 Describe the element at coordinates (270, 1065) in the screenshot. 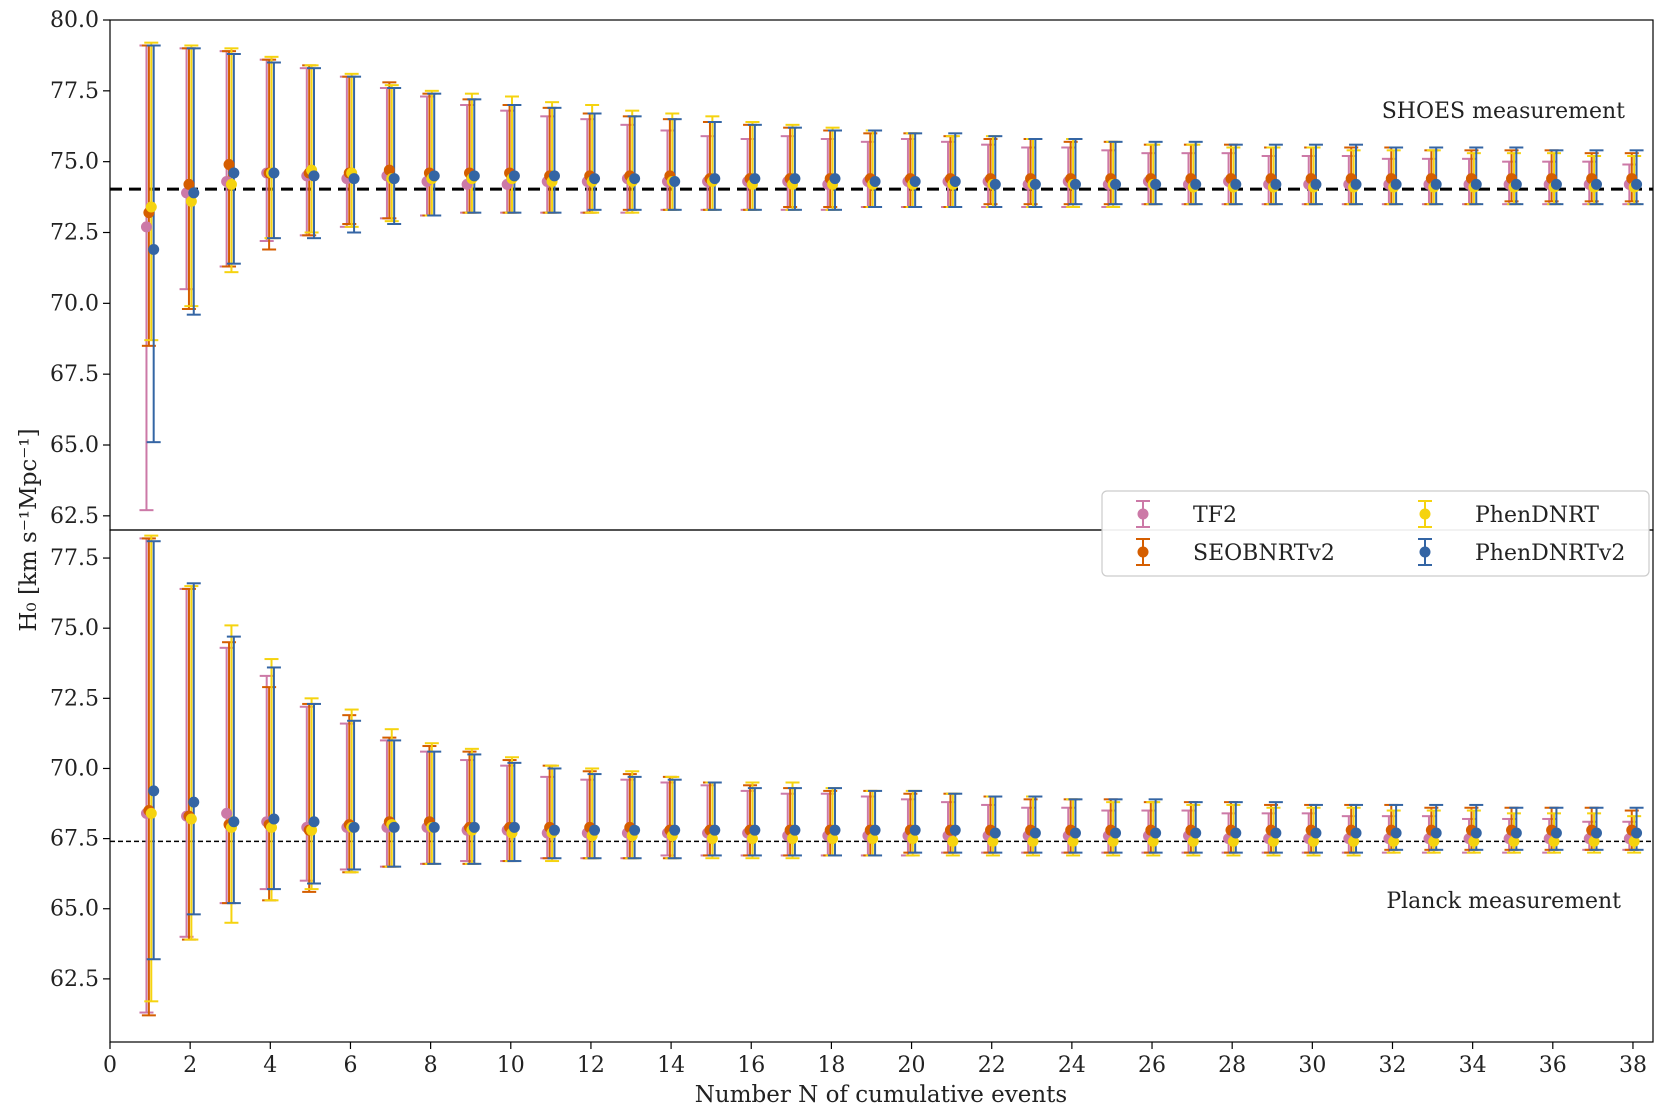

I see `xtick-label: 4` at that location.